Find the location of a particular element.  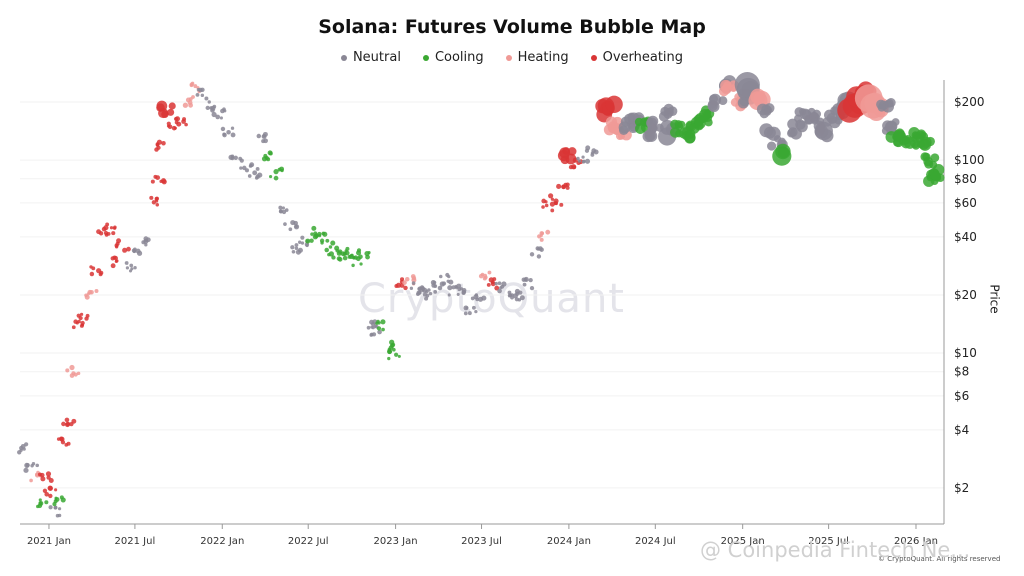

legend-item-heating: Heating is located at coordinates (537, 57).